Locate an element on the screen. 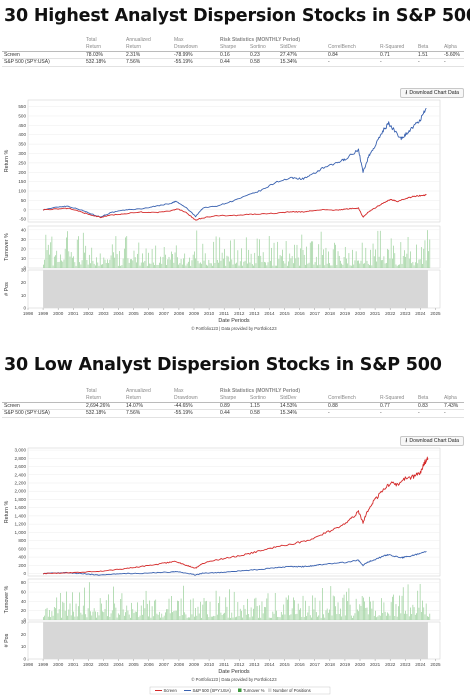 The image size is (470, 700). col-header: R-Squared is located at coordinates (397, 398).